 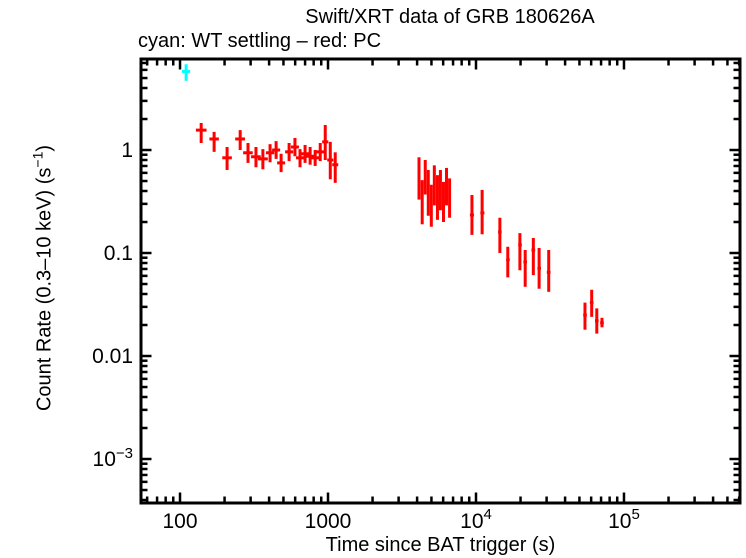 I want to click on chart-subtitle: cyan: WT settling – red: PC, so click(x=260, y=41).